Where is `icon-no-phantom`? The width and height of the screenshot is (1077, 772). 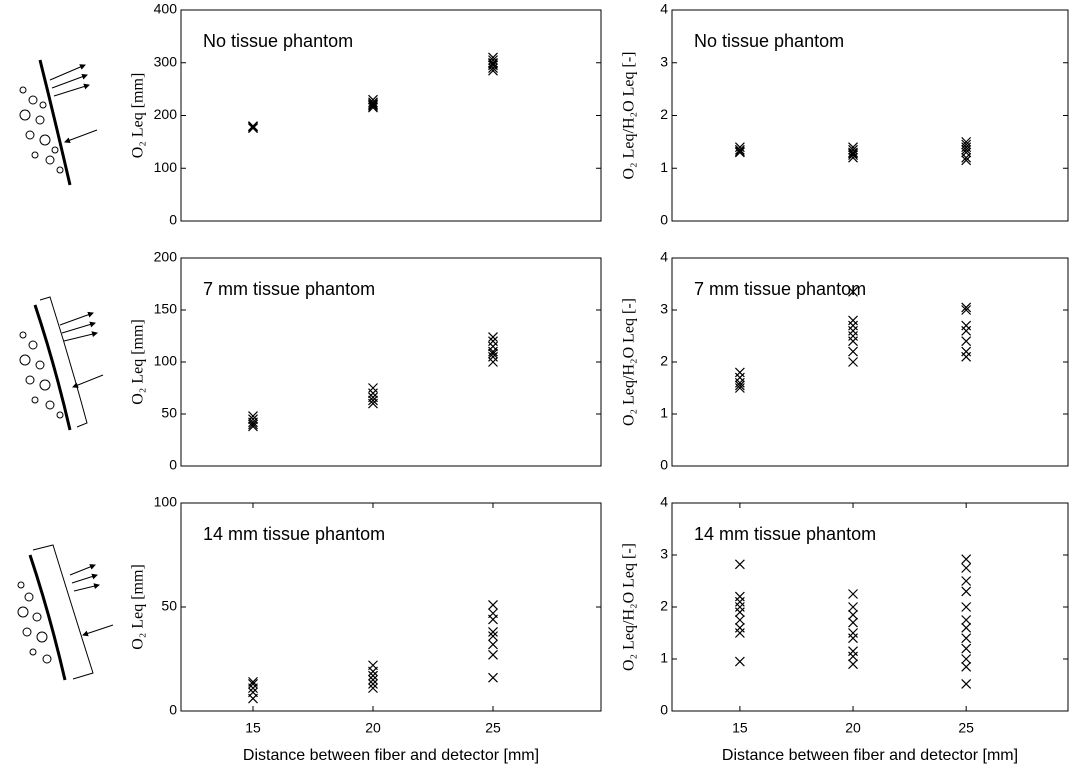 icon-no-phantom is located at coordinates (58, 122).